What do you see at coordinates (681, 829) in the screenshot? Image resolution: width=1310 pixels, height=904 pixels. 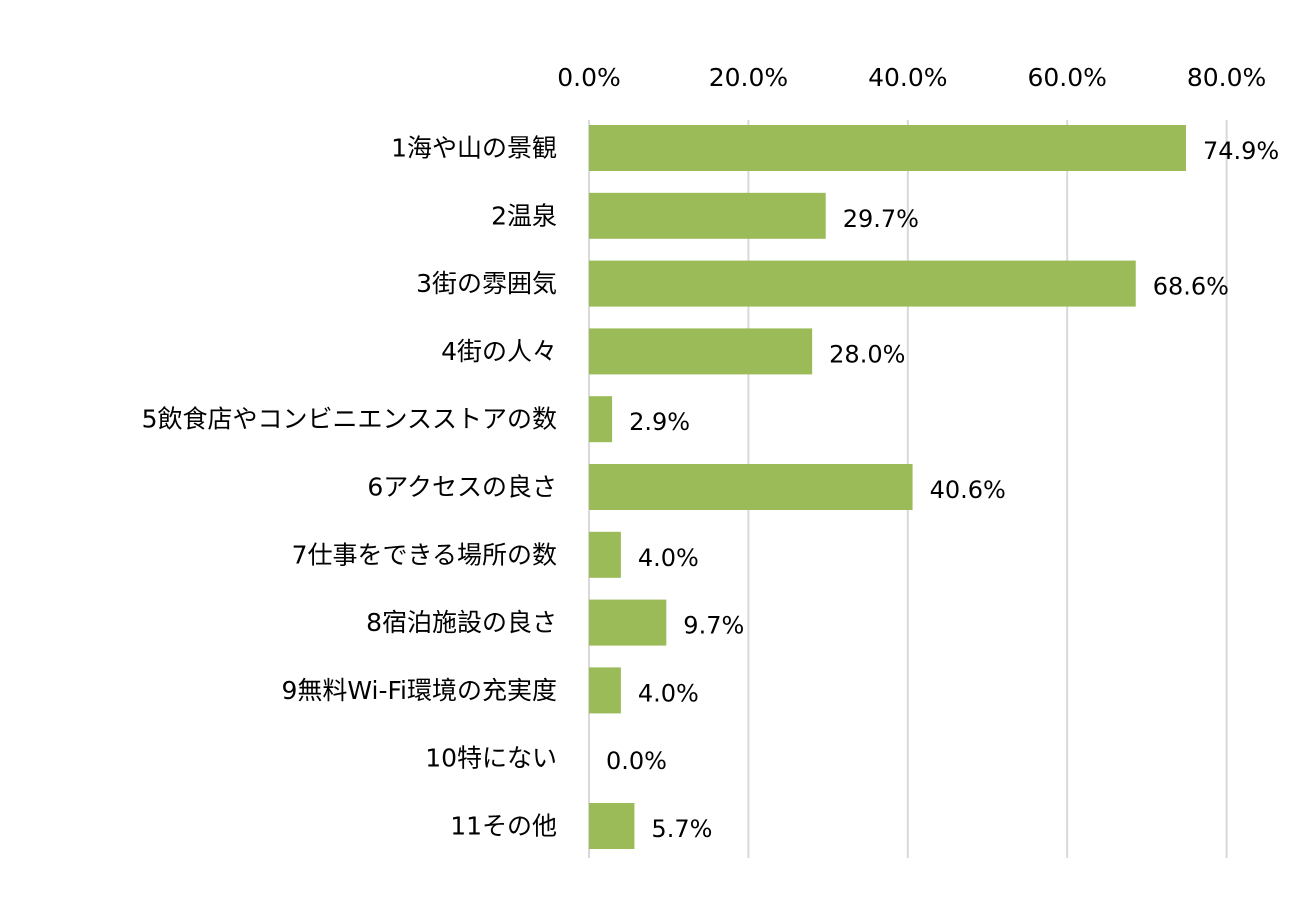 I see `data-label: 5.7%` at bounding box center [681, 829].